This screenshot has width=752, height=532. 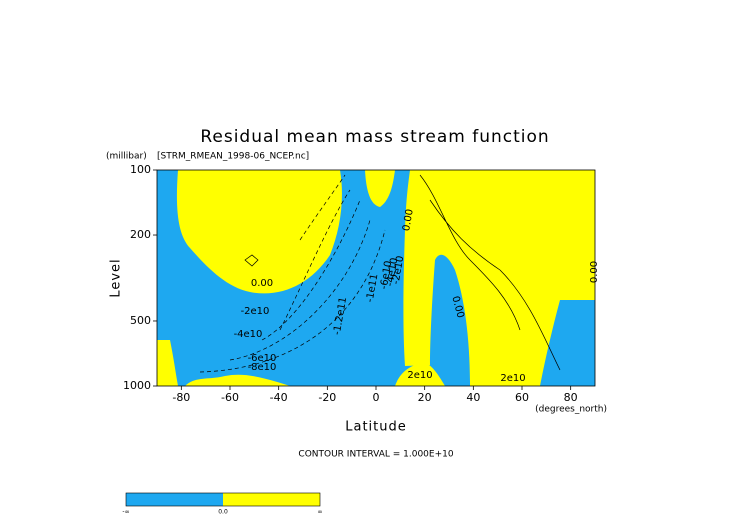 I want to click on y-tick-label: 200, so click(x=140, y=234).